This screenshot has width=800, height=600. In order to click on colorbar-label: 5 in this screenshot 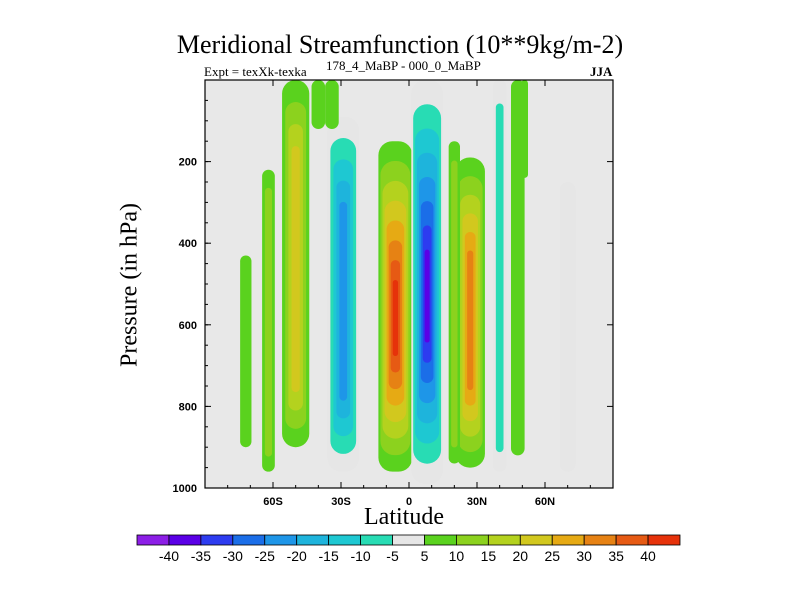, I will do `click(425, 556)`.